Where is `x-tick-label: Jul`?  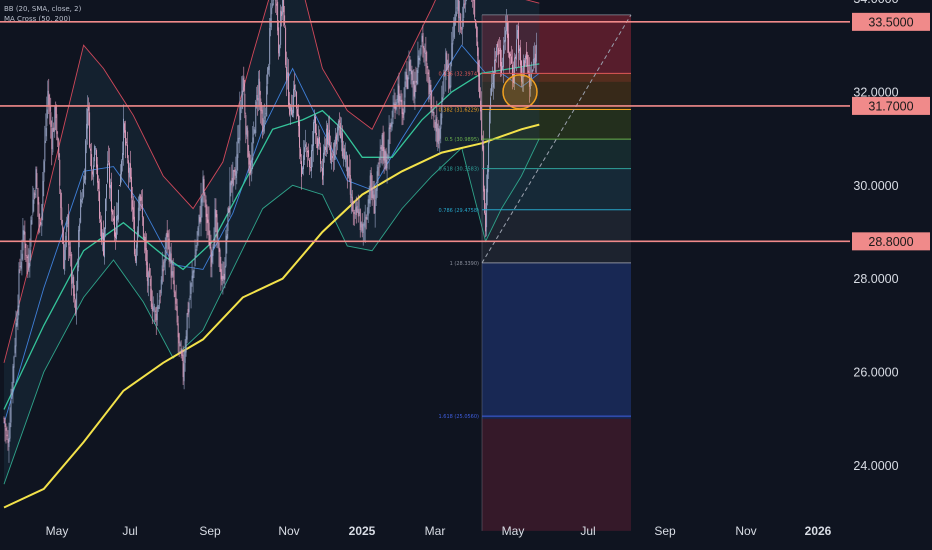
x-tick-label: Jul is located at coordinates (129, 531).